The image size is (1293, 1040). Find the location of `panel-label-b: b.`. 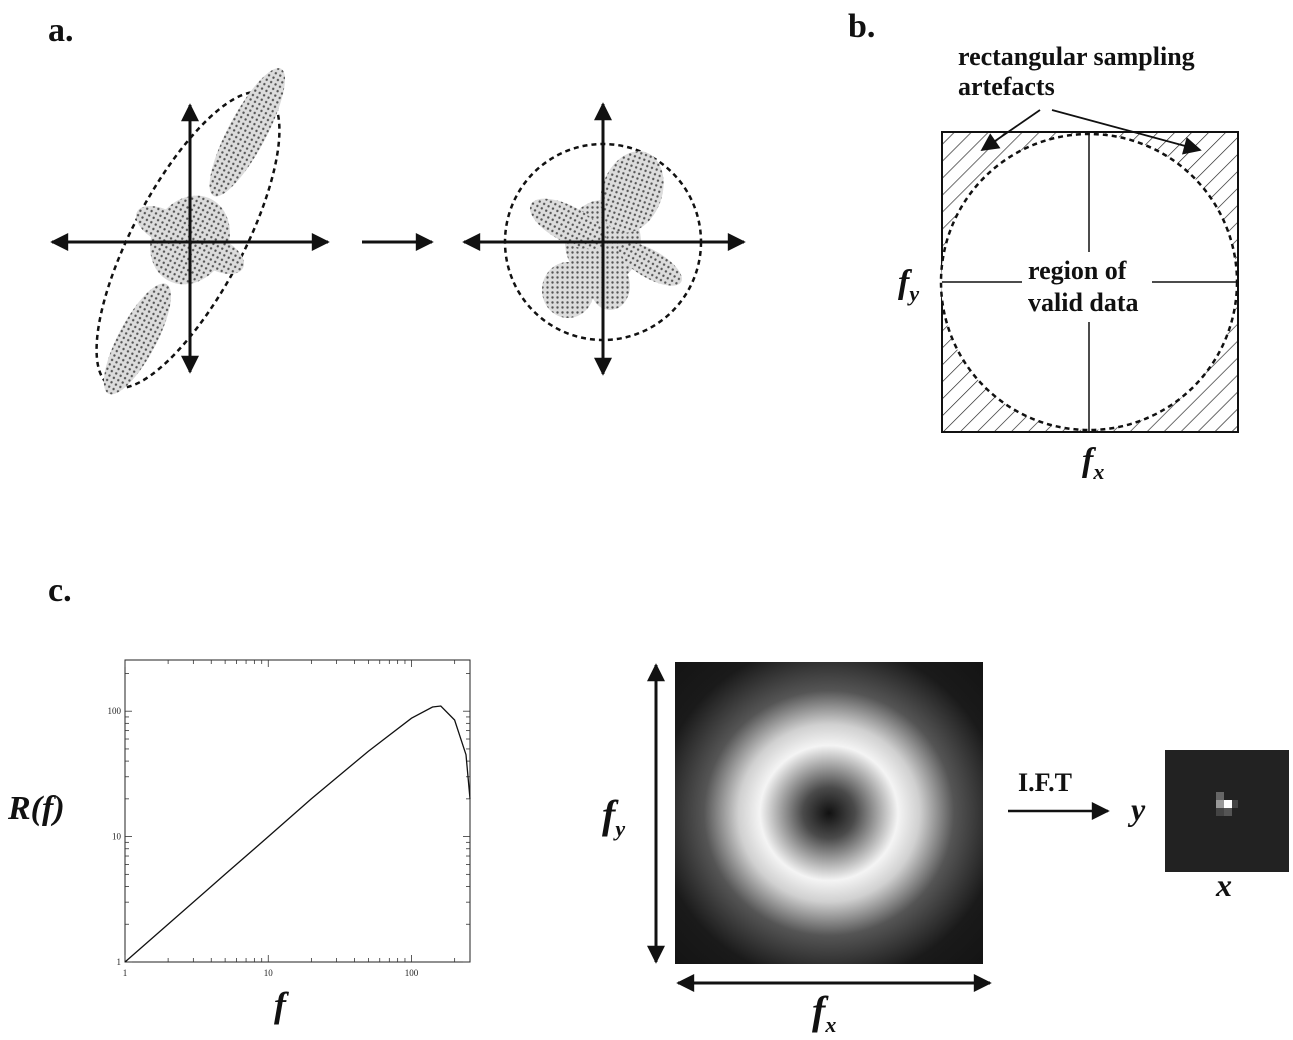

panel-label-b: b. is located at coordinates (862, 26).